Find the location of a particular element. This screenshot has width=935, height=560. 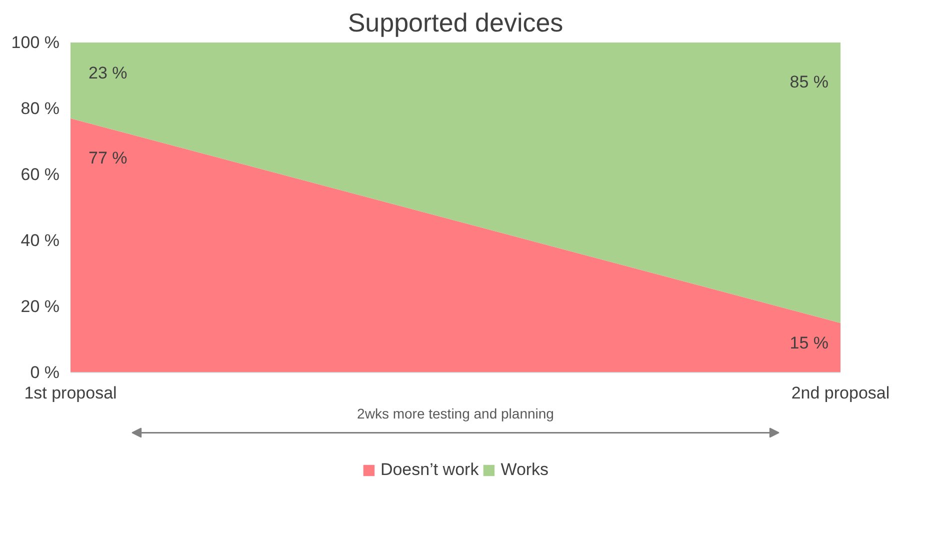

y-tick-label: 40 % is located at coordinates (40, 240).